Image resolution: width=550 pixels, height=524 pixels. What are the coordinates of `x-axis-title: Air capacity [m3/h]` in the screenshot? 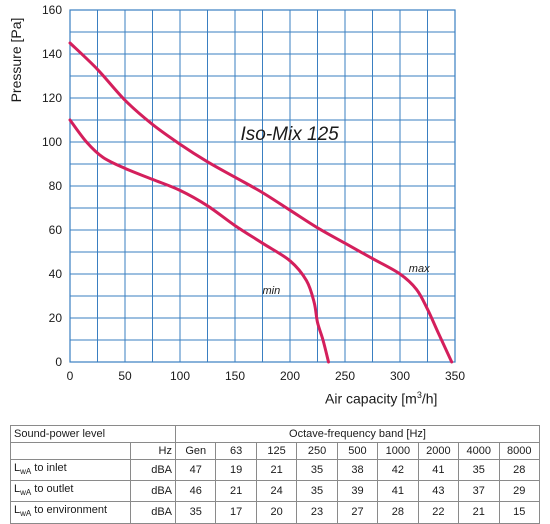 It's located at (381, 398).